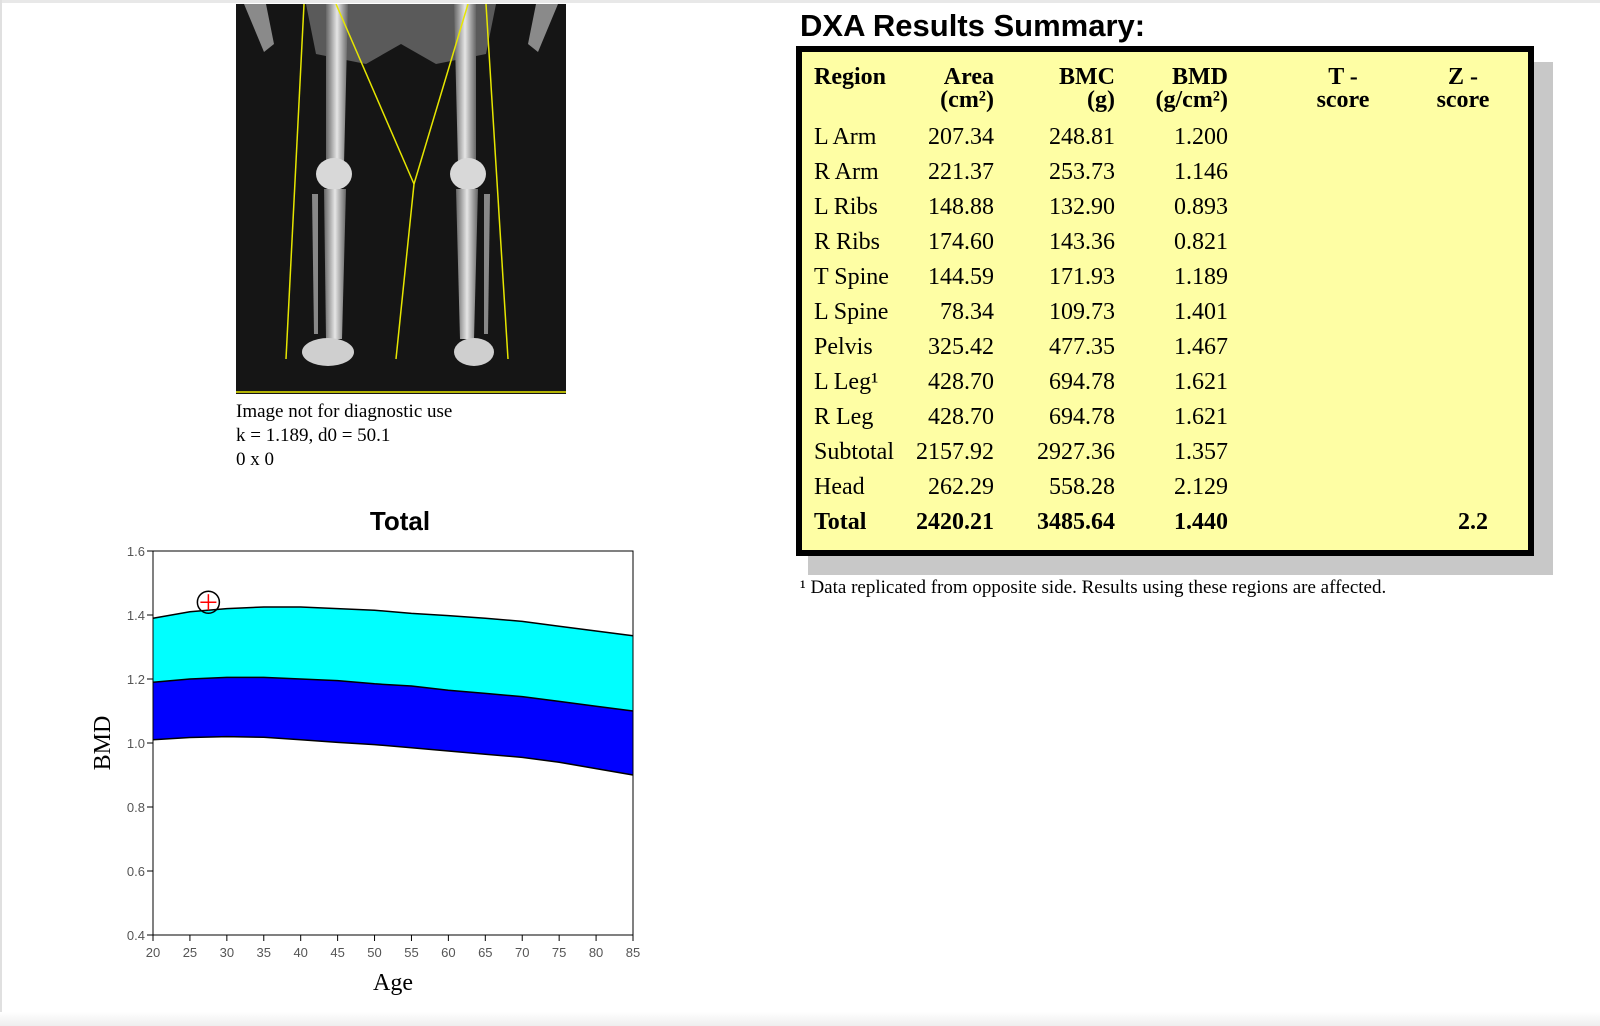  I want to click on patient-marker, so click(208, 602).